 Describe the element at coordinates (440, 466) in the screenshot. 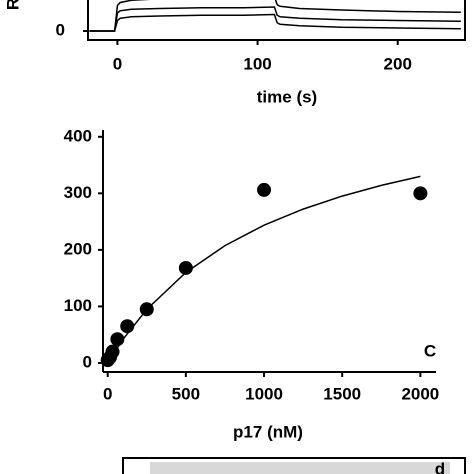

I see `panel-label: d` at that location.